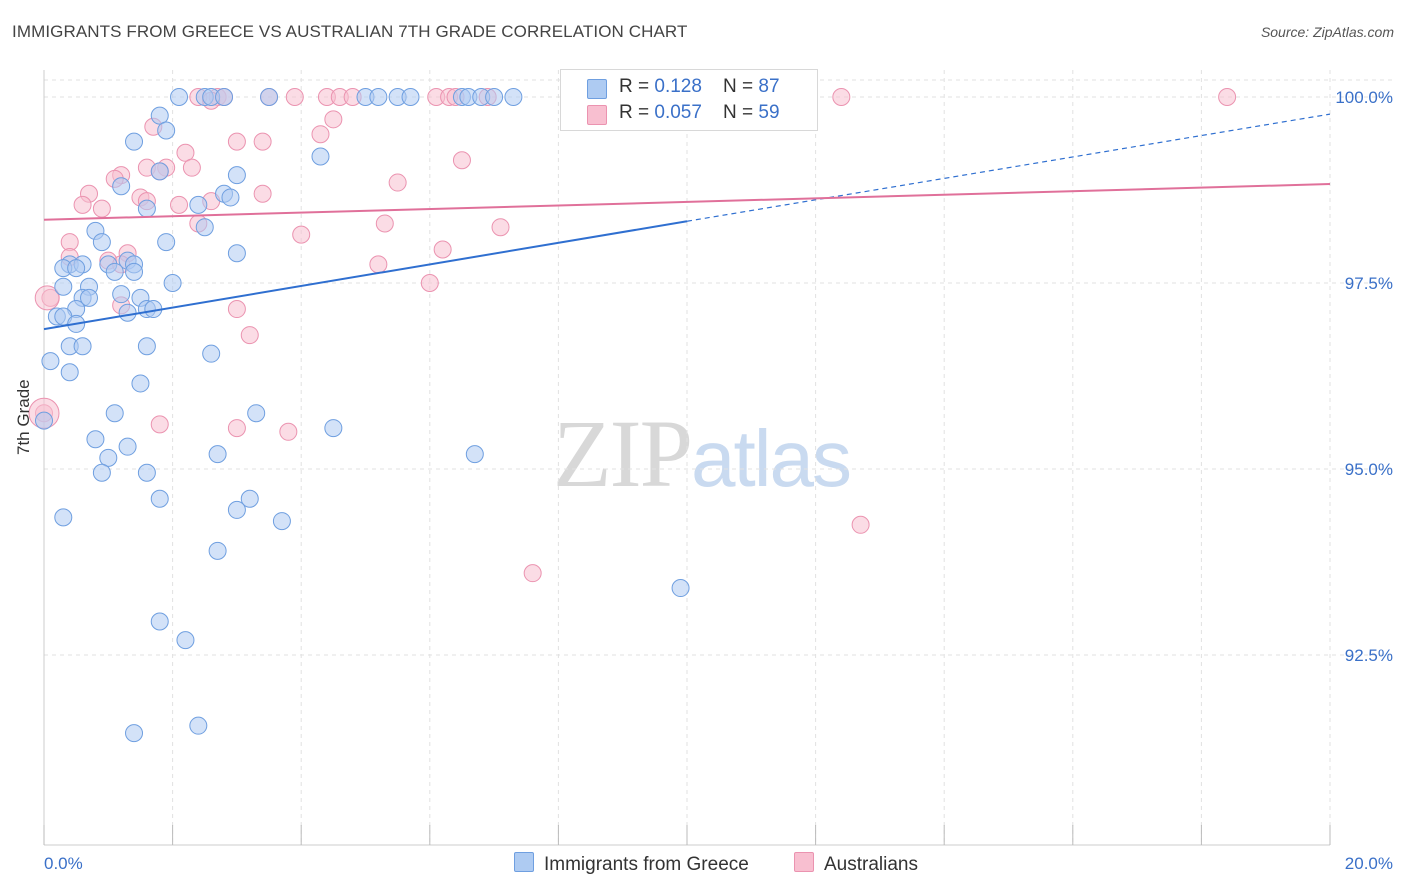 The width and height of the screenshot is (1406, 892). Describe the element at coordinates (678, 112) in the screenshot. I see `legend-r-value-australians: 0.057` at that location.